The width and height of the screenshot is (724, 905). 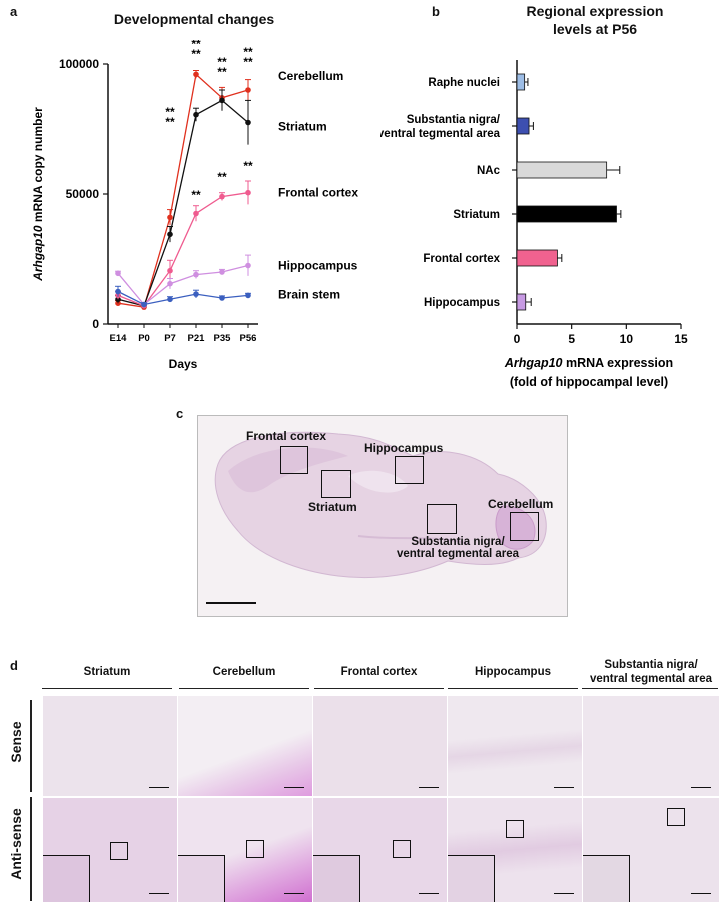 What do you see at coordinates (380, 850) in the screenshot?
I see `antisense-tile-frontal-cortex` at bounding box center [380, 850].